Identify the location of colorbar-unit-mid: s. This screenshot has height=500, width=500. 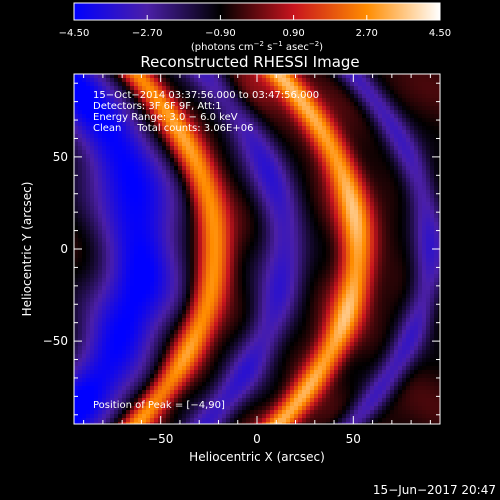
(268, 47).